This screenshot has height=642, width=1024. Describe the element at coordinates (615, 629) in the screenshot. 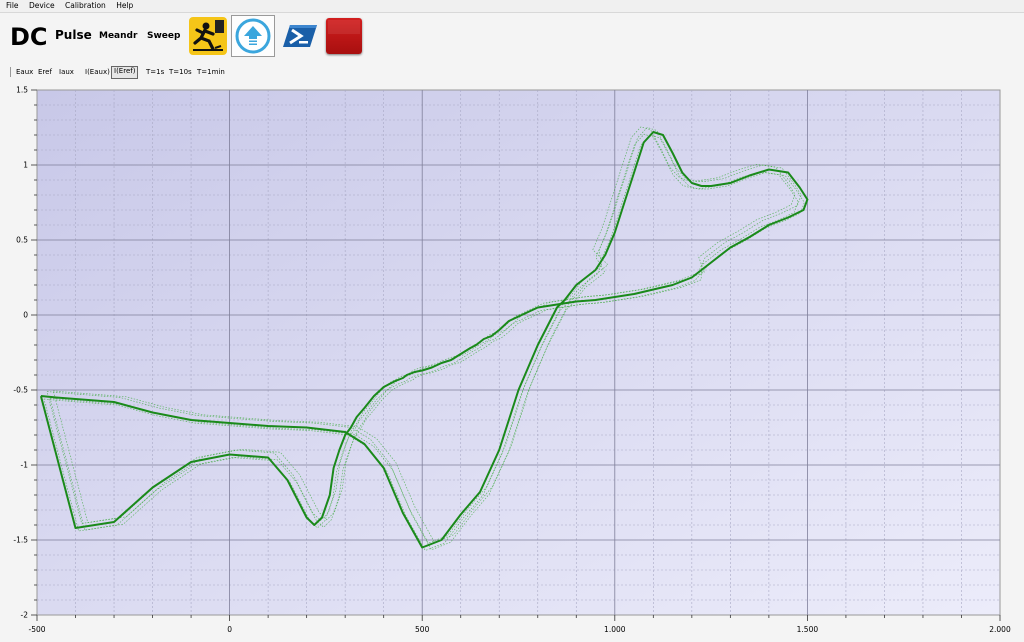

I see `x-tick-label: 1.000` at that location.